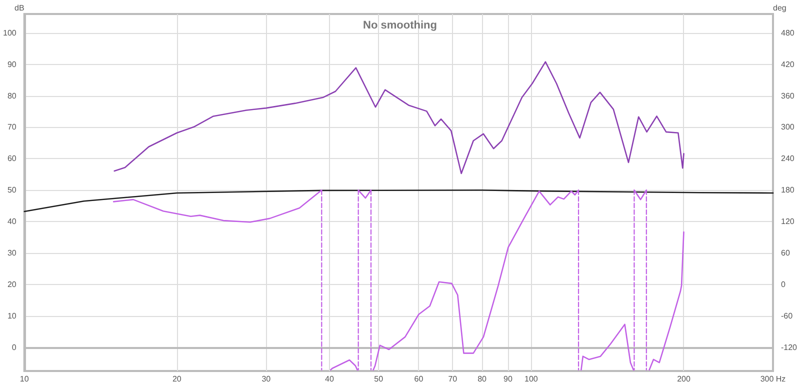 This screenshot has height=385, width=800. Describe the element at coordinates (783, 284) in the screenshot. I see `y2-tick-label: 0` at that location.